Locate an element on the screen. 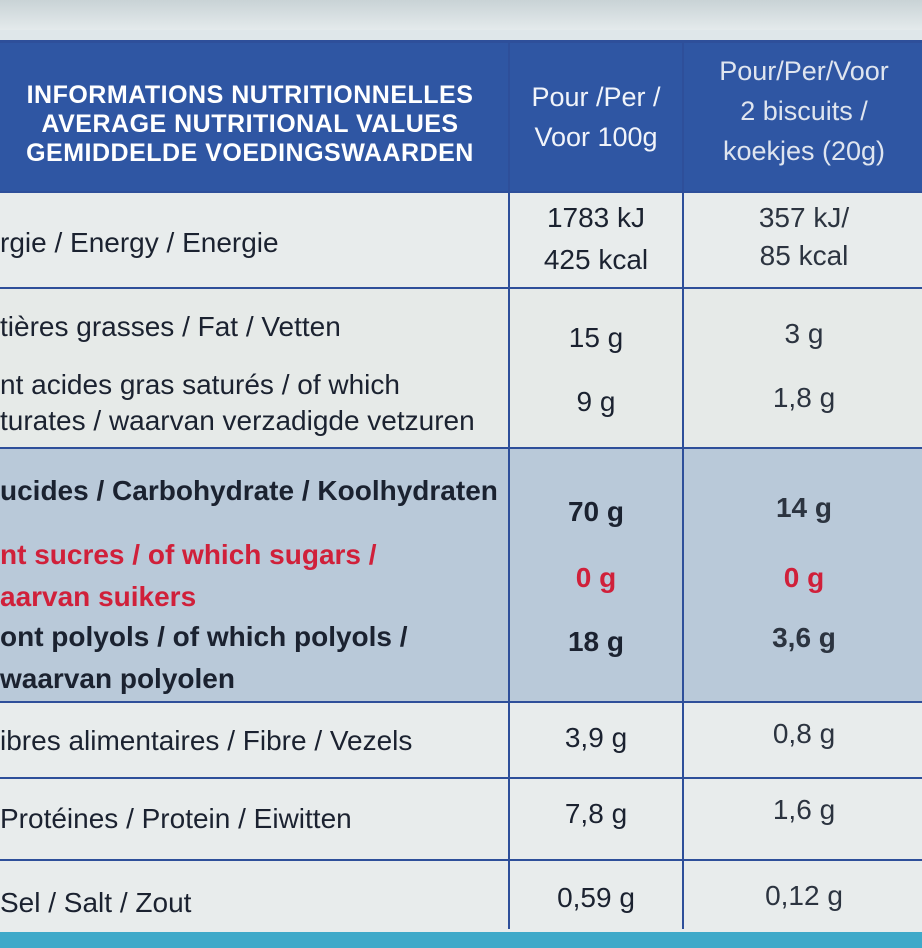 This screenshot has width=922, height=948. package-edge-bottom is located at coordinates (461, 940).